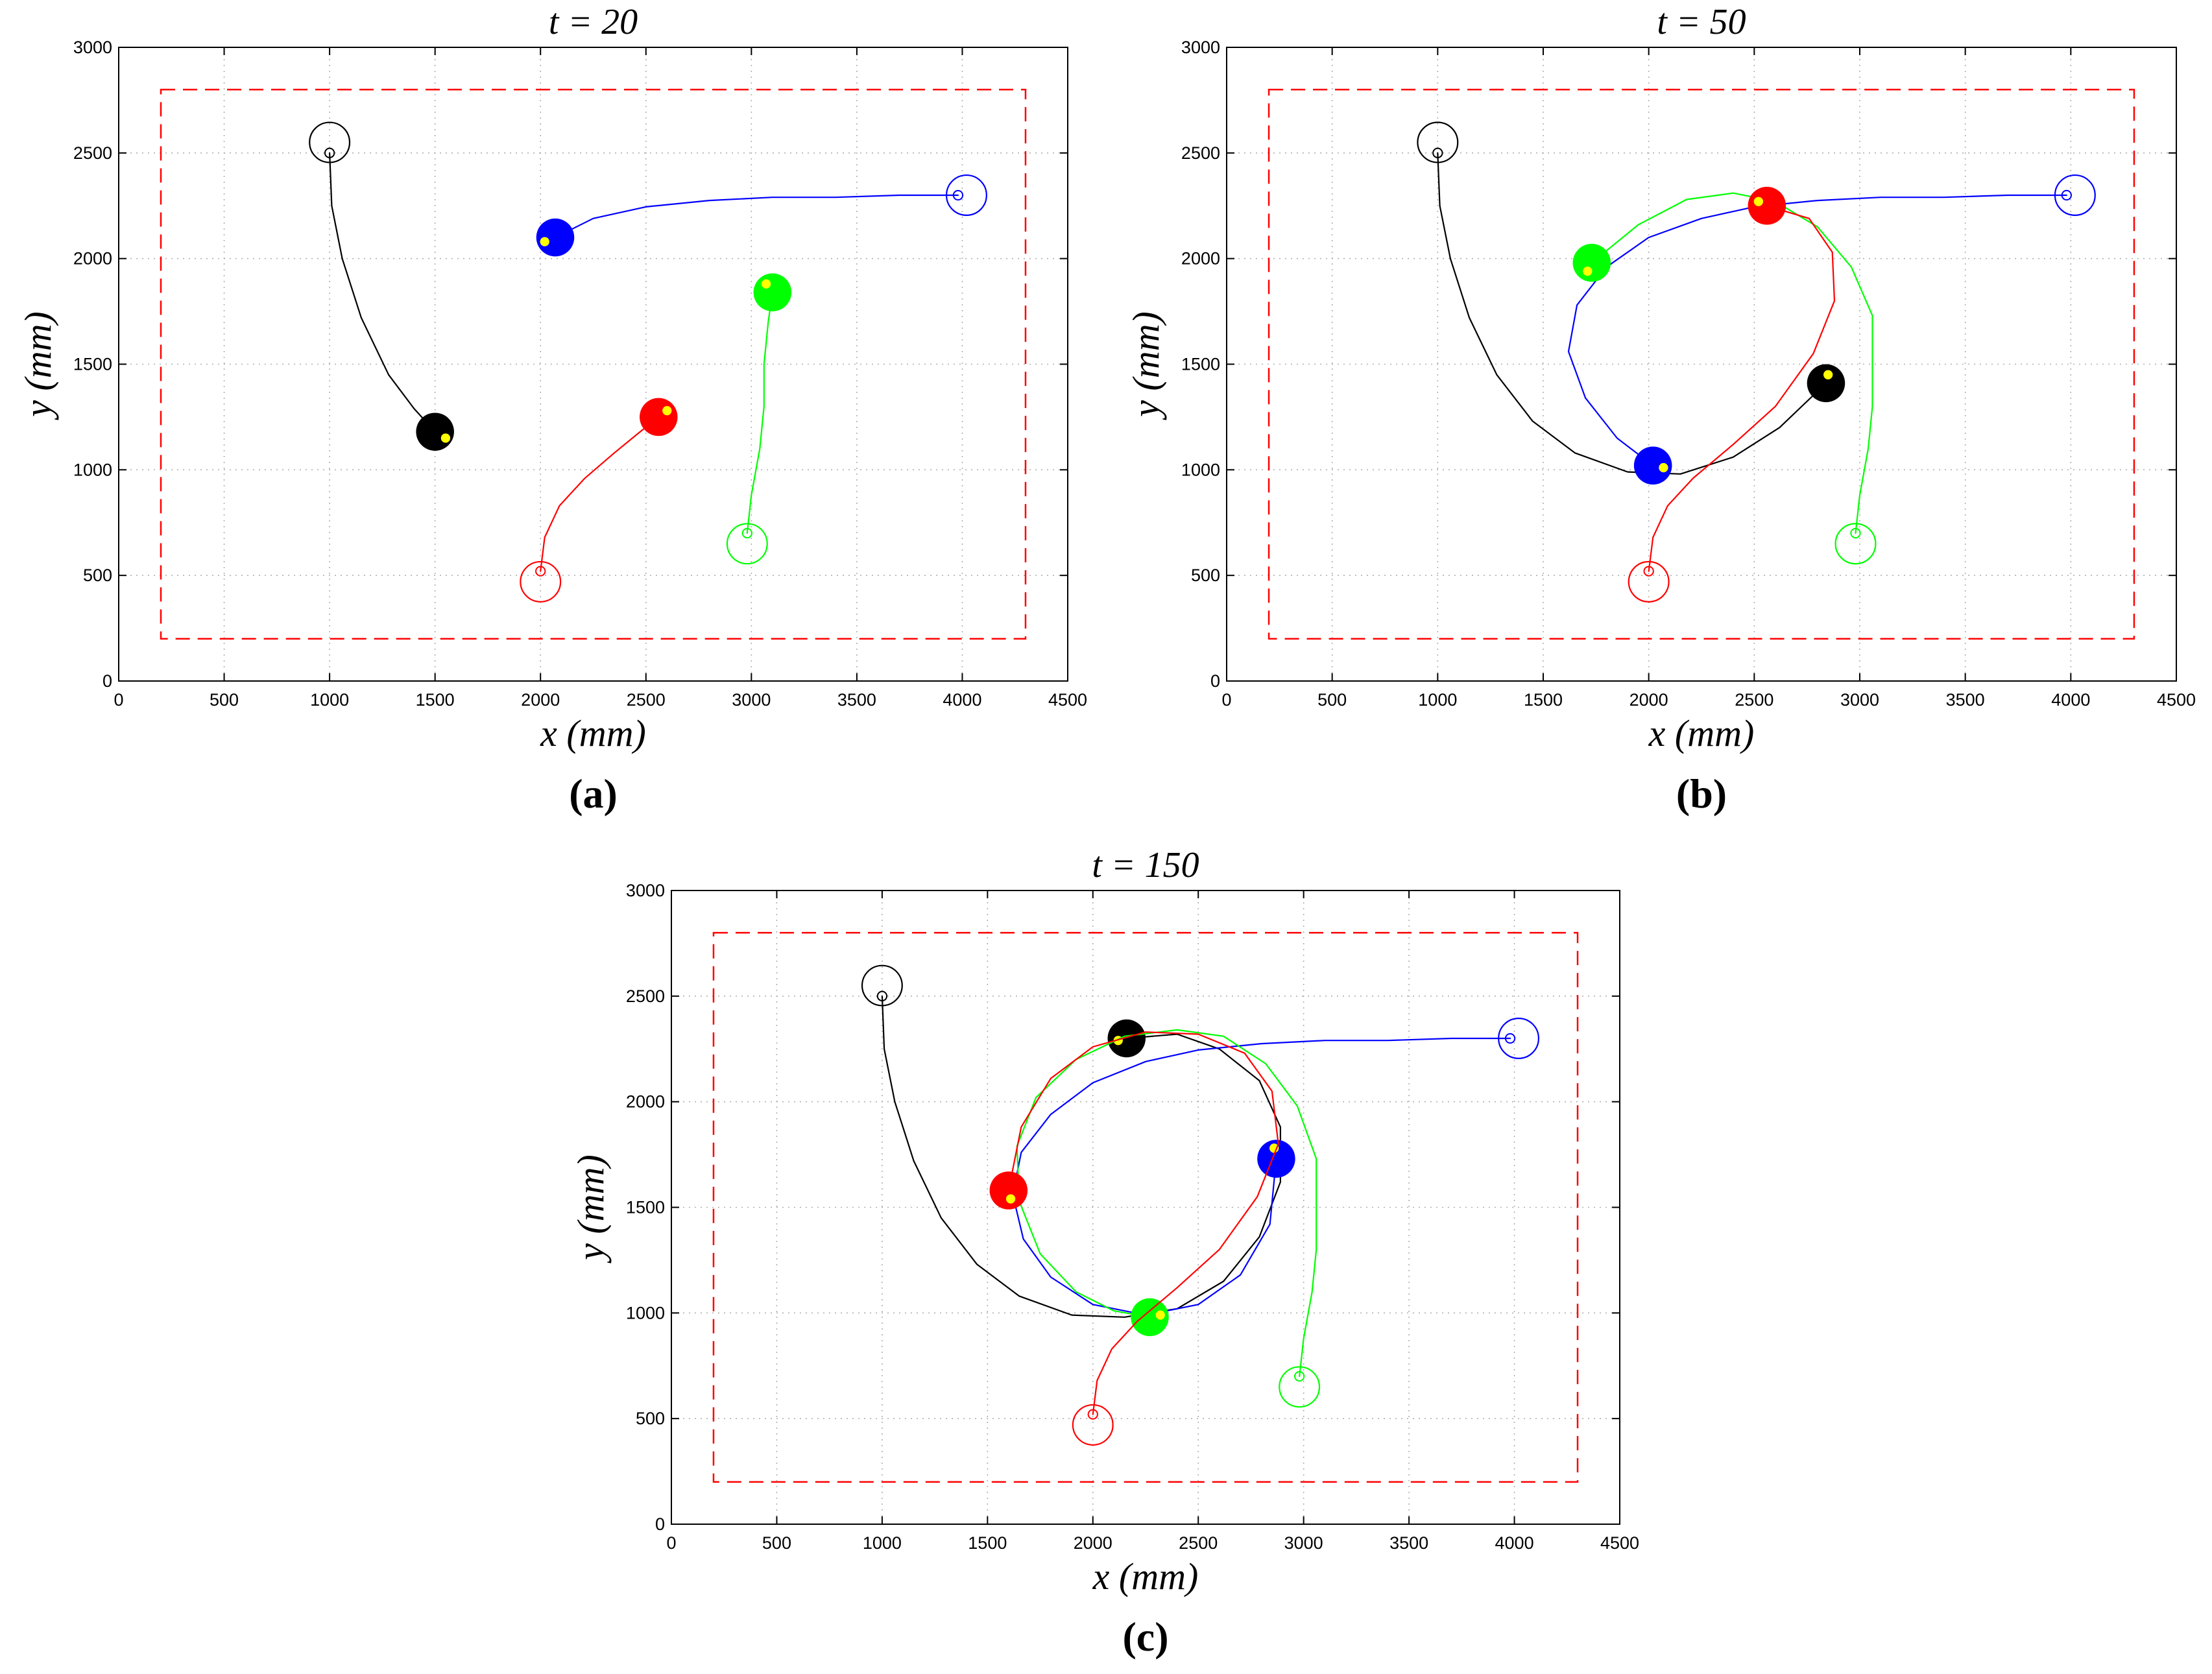 This screenshot has height=1674, width=2212. What do you see at coordinates (1828, 374) in the screenshot?
I see `robot-heading-black` at bounding box center [1828, 374].